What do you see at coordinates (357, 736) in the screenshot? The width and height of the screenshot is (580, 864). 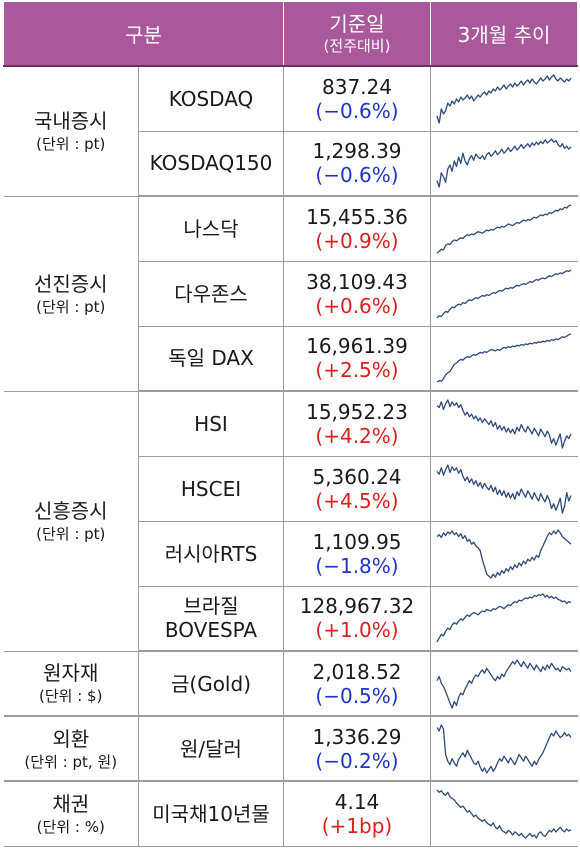 I see `index-value: 1,336.29` at bounding box center [357, 736].